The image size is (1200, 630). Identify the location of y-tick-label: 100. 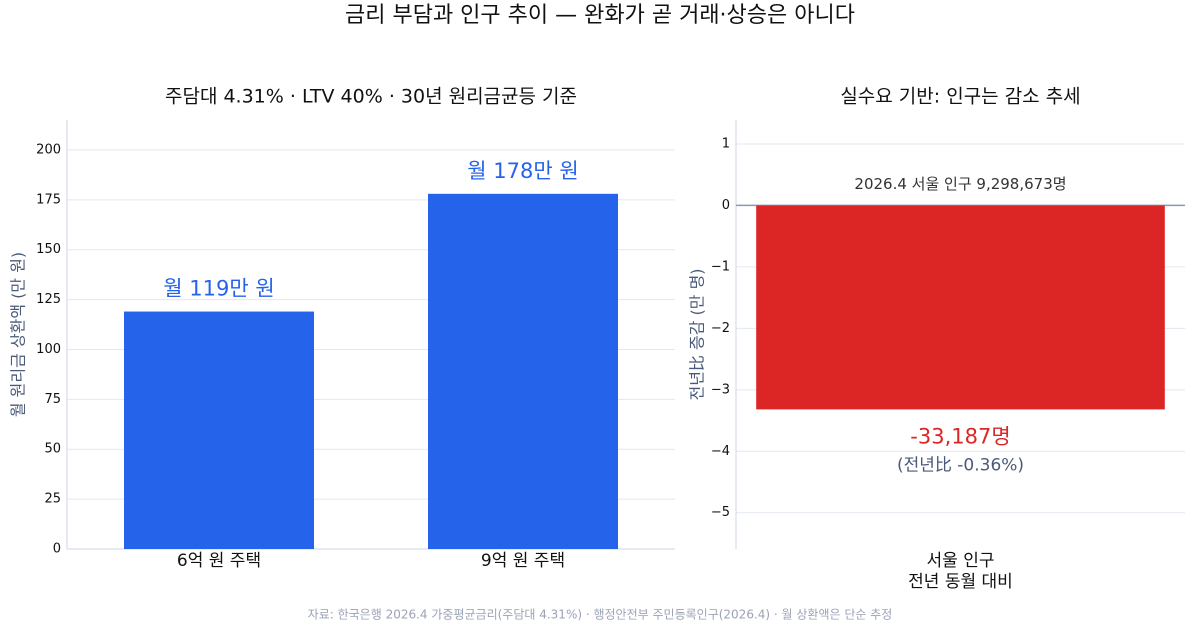
(48, 349).